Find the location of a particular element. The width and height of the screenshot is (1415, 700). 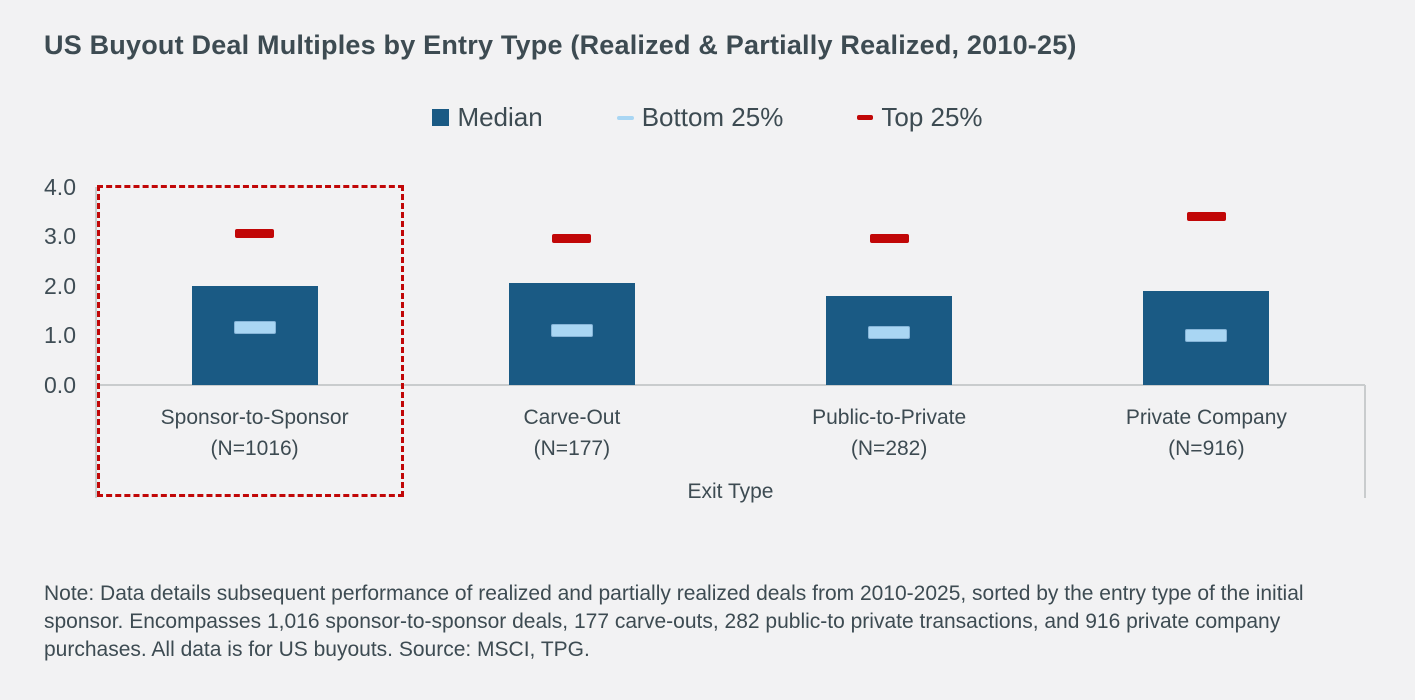

legend-item-bottom-25: Bottom 25% is located at coordinates (700, 117).